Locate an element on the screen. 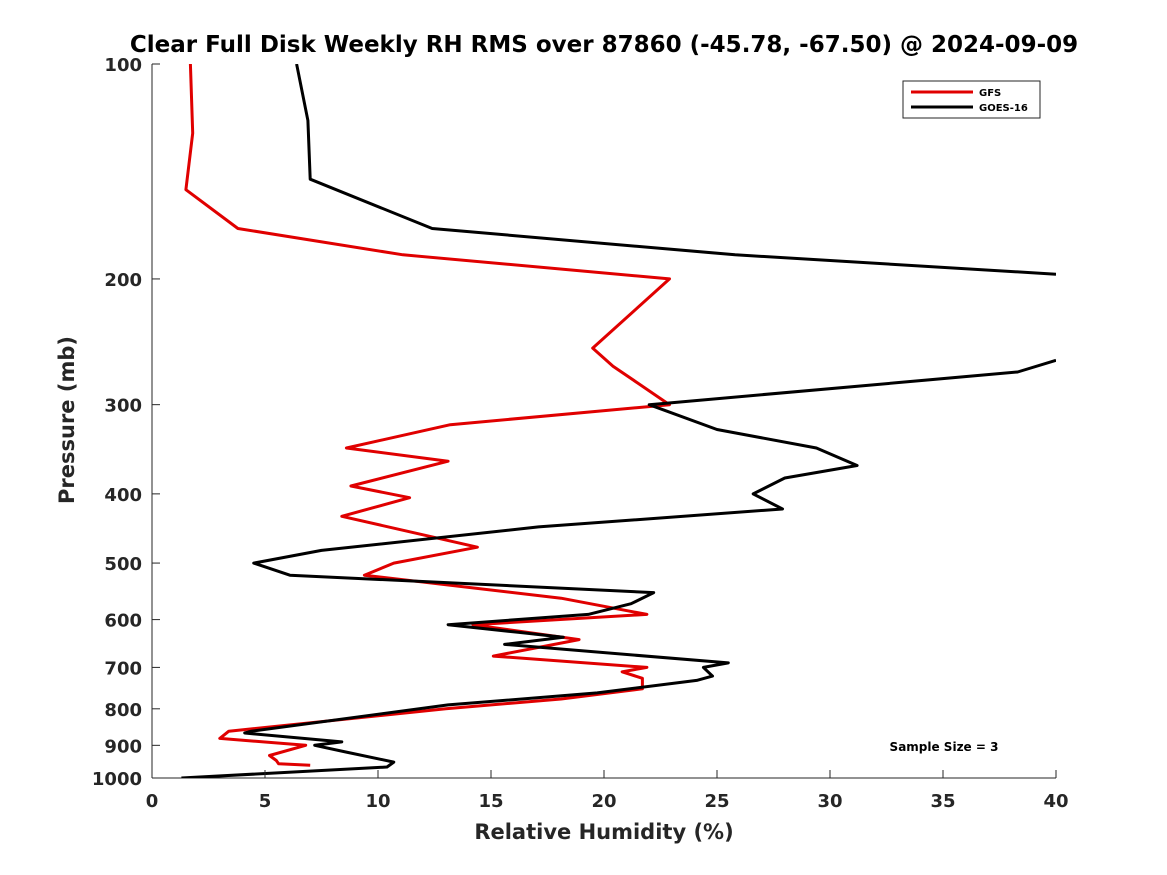 Image resolution: width=1167 pixels, height=875 pixels. x-tick-label: 25 is located at coordinates (716, 801).